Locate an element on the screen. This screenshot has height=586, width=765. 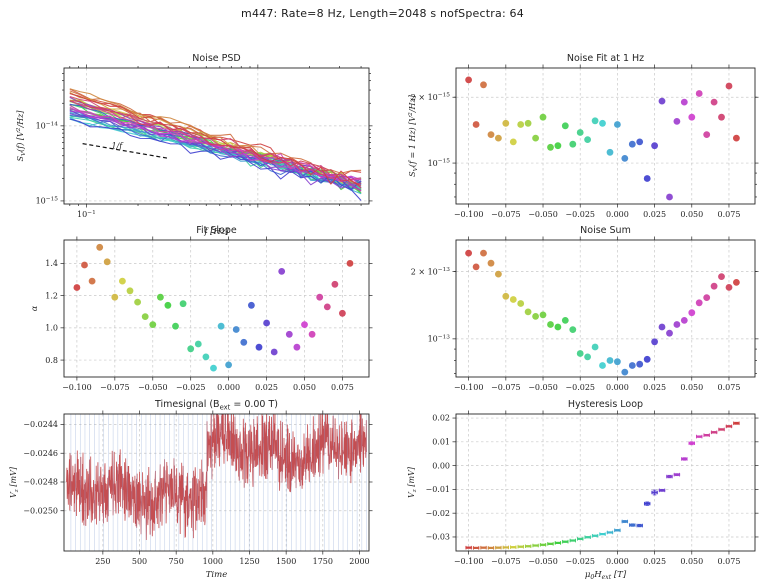
tick-label: 1500 is located at coordinates (286, 561).